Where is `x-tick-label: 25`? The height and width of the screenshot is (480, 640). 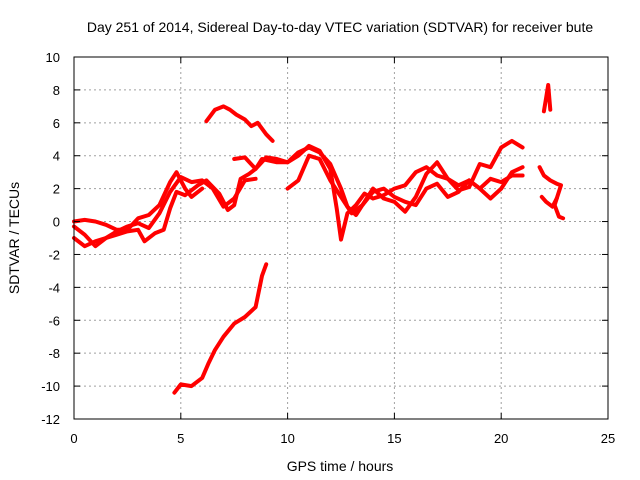
x-tick-label: 25 is located at coordinates (608, 438).